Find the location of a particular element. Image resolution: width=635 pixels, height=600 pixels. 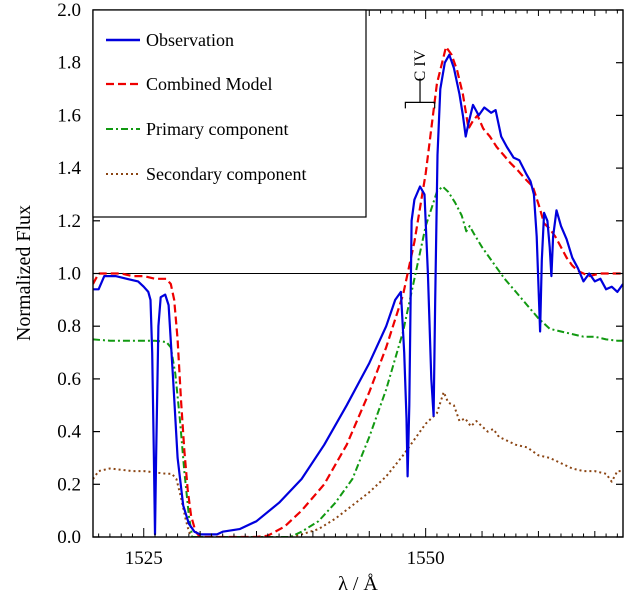

legend-label-combined-model: Combined Model is located at coordinates (209, 84).